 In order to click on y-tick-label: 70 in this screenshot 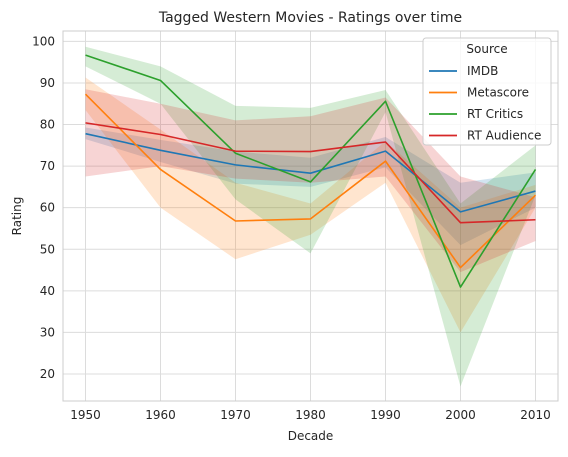, I will do `click(47, 166)`.